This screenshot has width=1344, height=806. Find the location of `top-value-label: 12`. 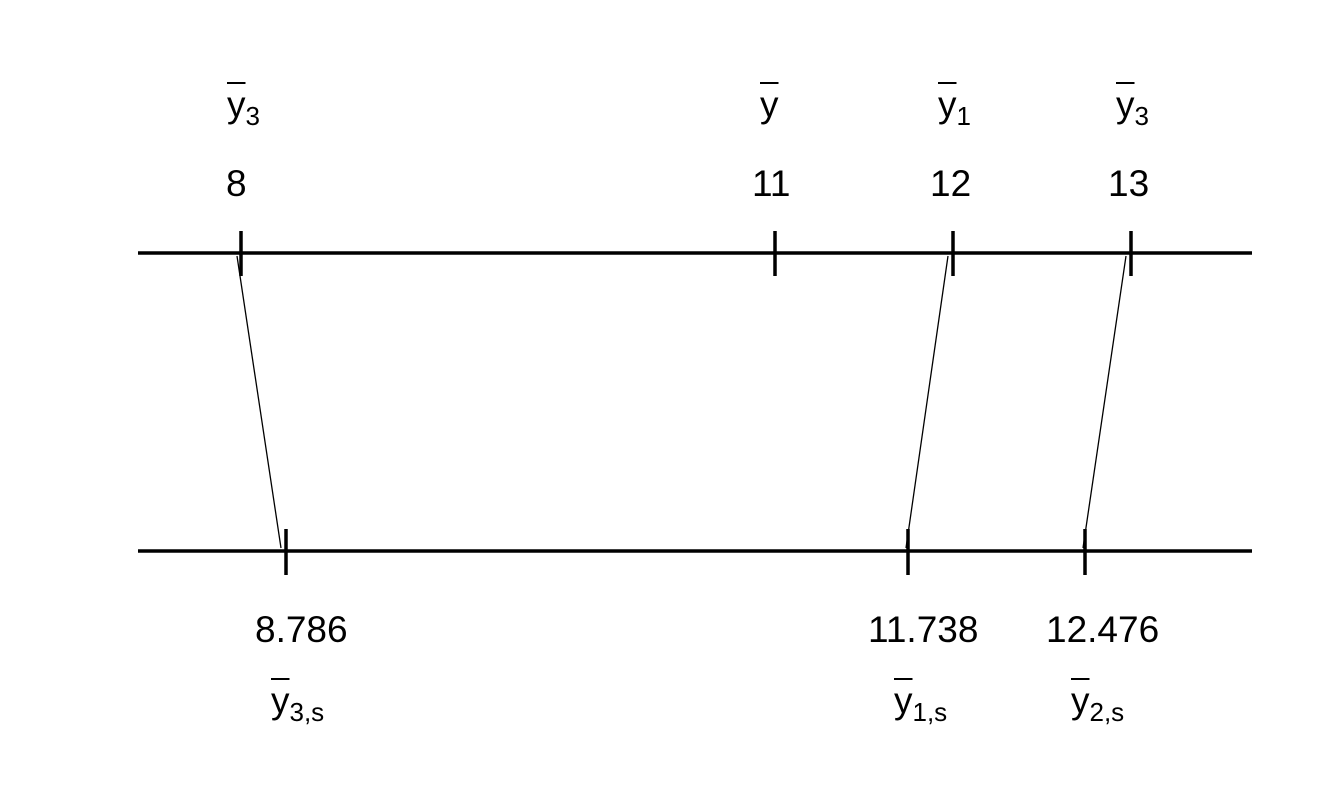

top-value-label: 12 is located at coordinates (951, 183).